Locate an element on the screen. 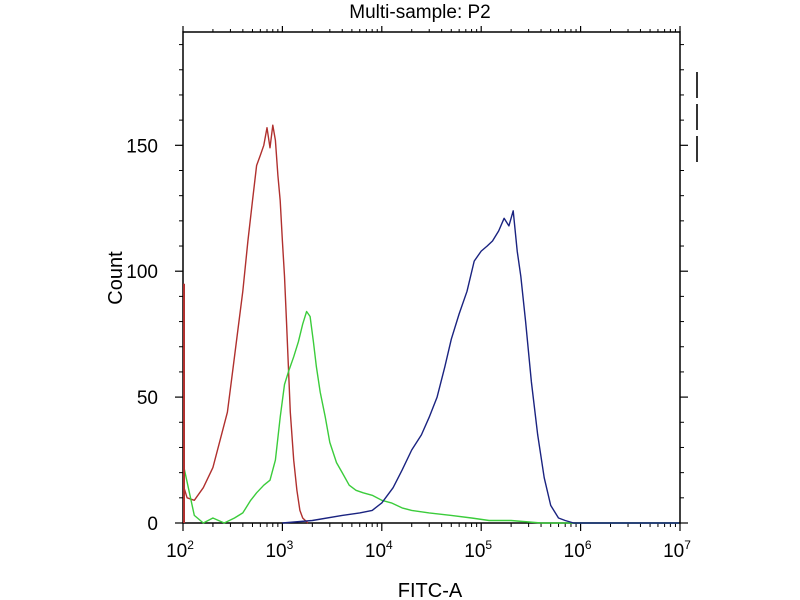  y-tick-label: 100 is located at coordinates (142, 272).